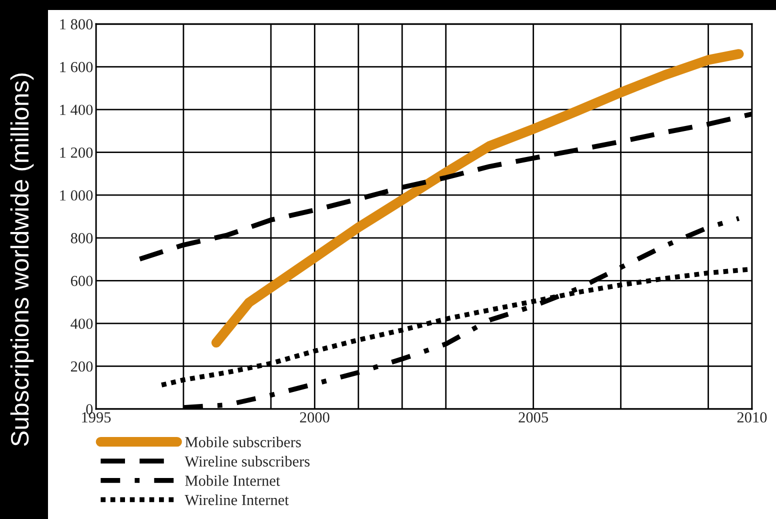 This screenshot has height=519, width=776. What do you see at coordinates (232, 480) in the screenshot?
I see `legend-label: Mobile Internet` at bounding box center [232, 480].